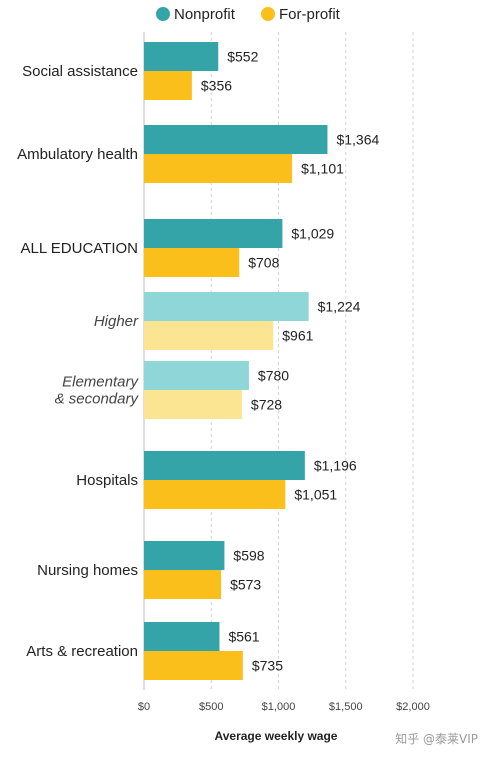 This screenshot has height=759, width=490. What do you see at coordinates (346, 707) in the screenshot?
I see `x-tick-label: $1,500` at bounding box center [346, 707].